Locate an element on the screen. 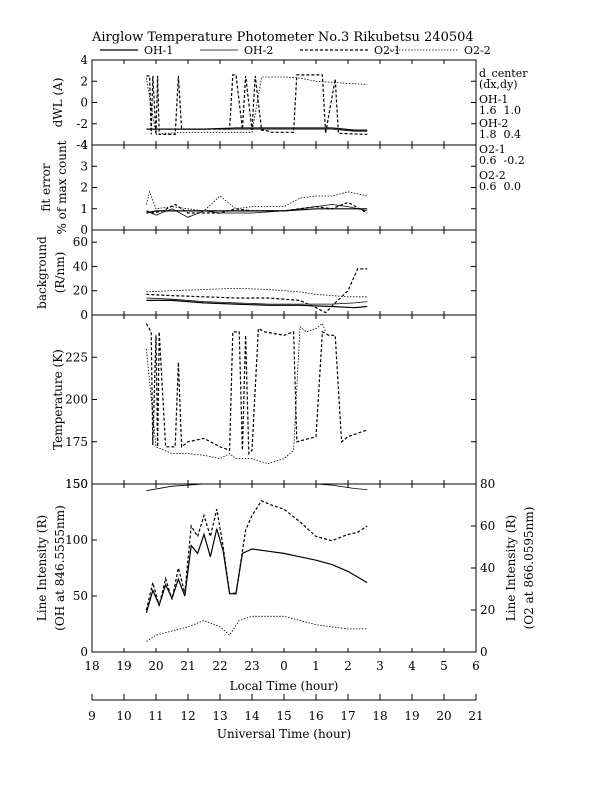  panel-4-ytick-label-0: 0 is located at coordinates (84, 652).